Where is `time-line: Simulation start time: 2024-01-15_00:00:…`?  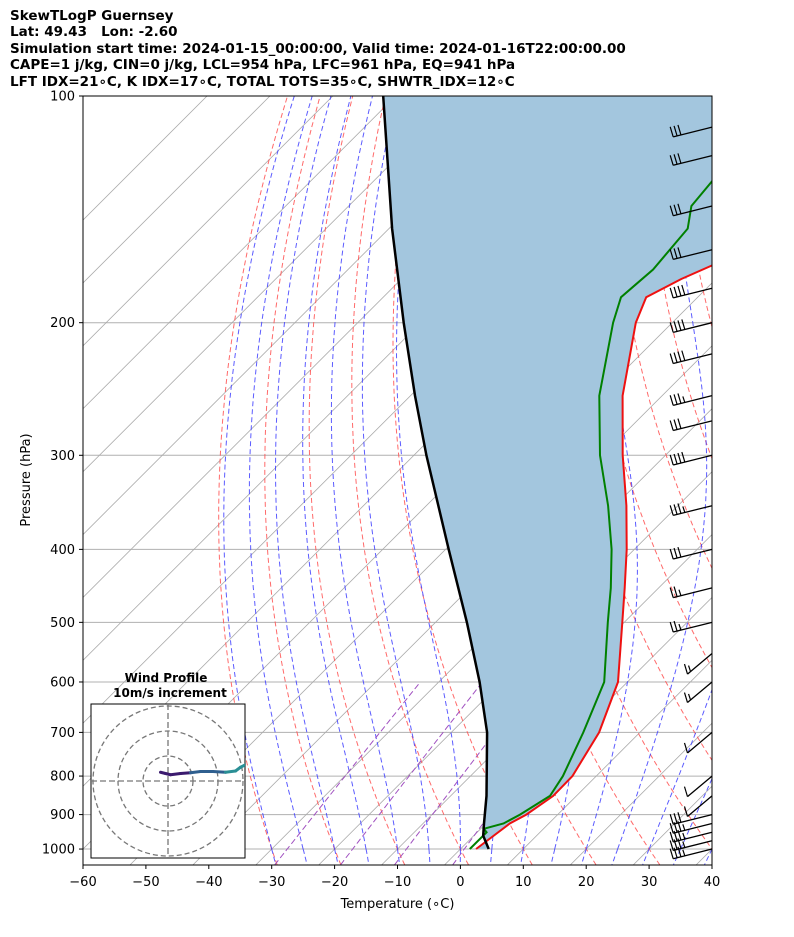
time-line: Simulation start time: 2024-01-15_00:00:… is located at coordinates (318, 48).